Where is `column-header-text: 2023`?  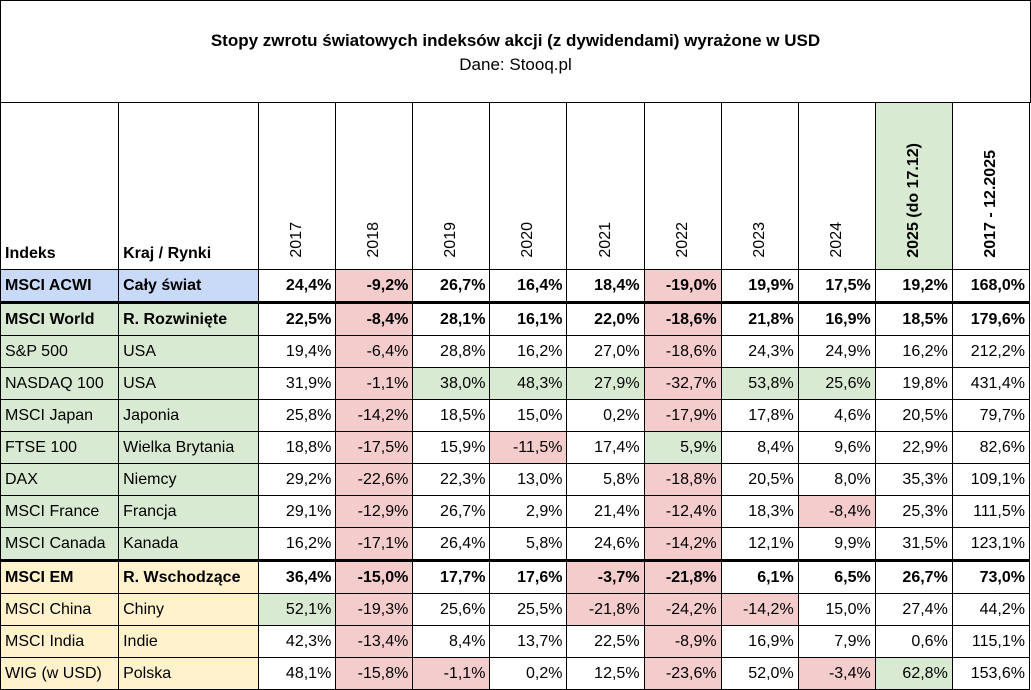
column-header-text: 2023 is located at coordinates (759, 240).